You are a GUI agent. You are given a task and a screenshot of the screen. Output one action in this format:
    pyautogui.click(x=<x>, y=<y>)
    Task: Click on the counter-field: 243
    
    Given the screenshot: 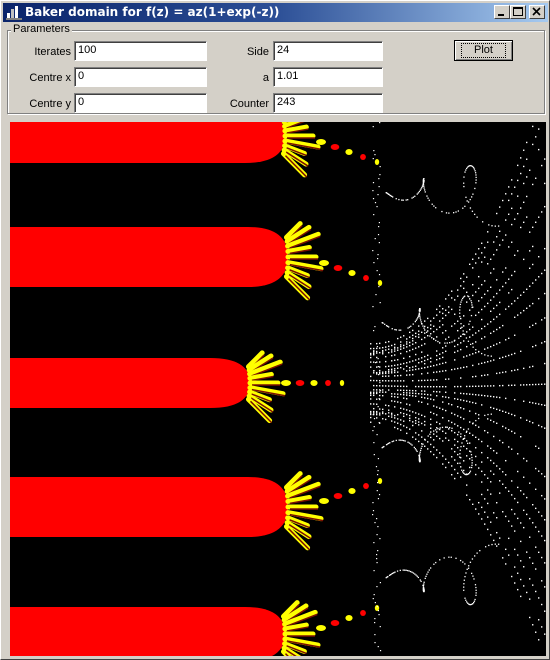 What is the action you would take?
    pyautogui.click(x=328, y=103)
    